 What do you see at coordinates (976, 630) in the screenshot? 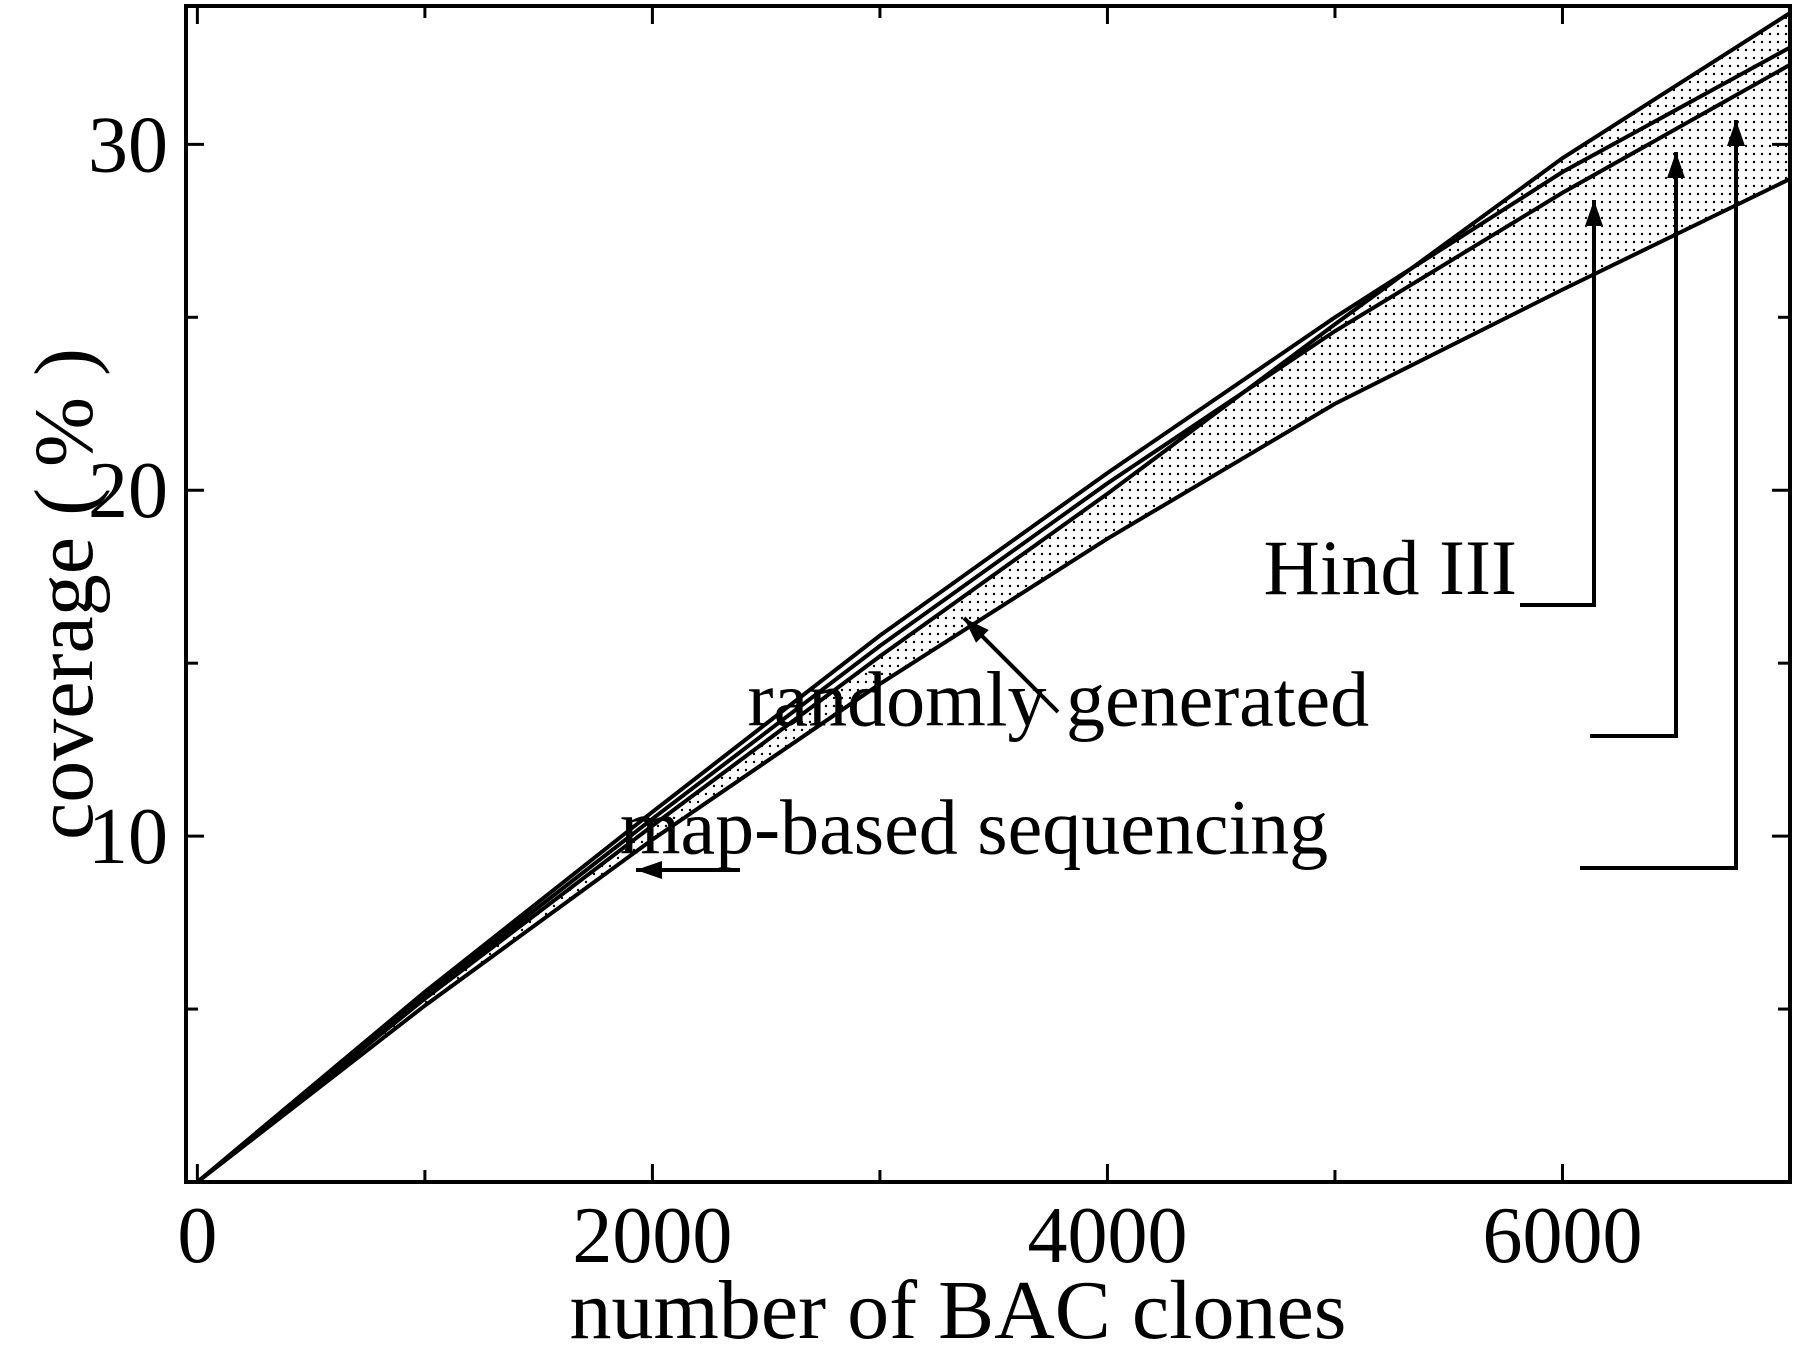
I see `randomly-generated-inner-arrowhead` at bounding box center [976, 630].